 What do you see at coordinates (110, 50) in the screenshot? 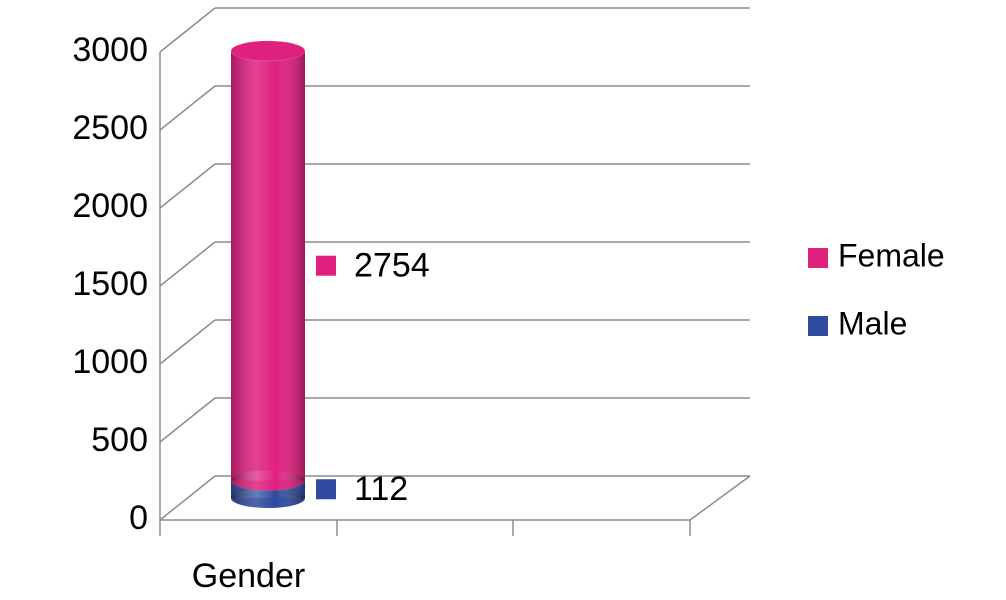
I see `y-tick-label: 3000` at bounding box center [110, 50].